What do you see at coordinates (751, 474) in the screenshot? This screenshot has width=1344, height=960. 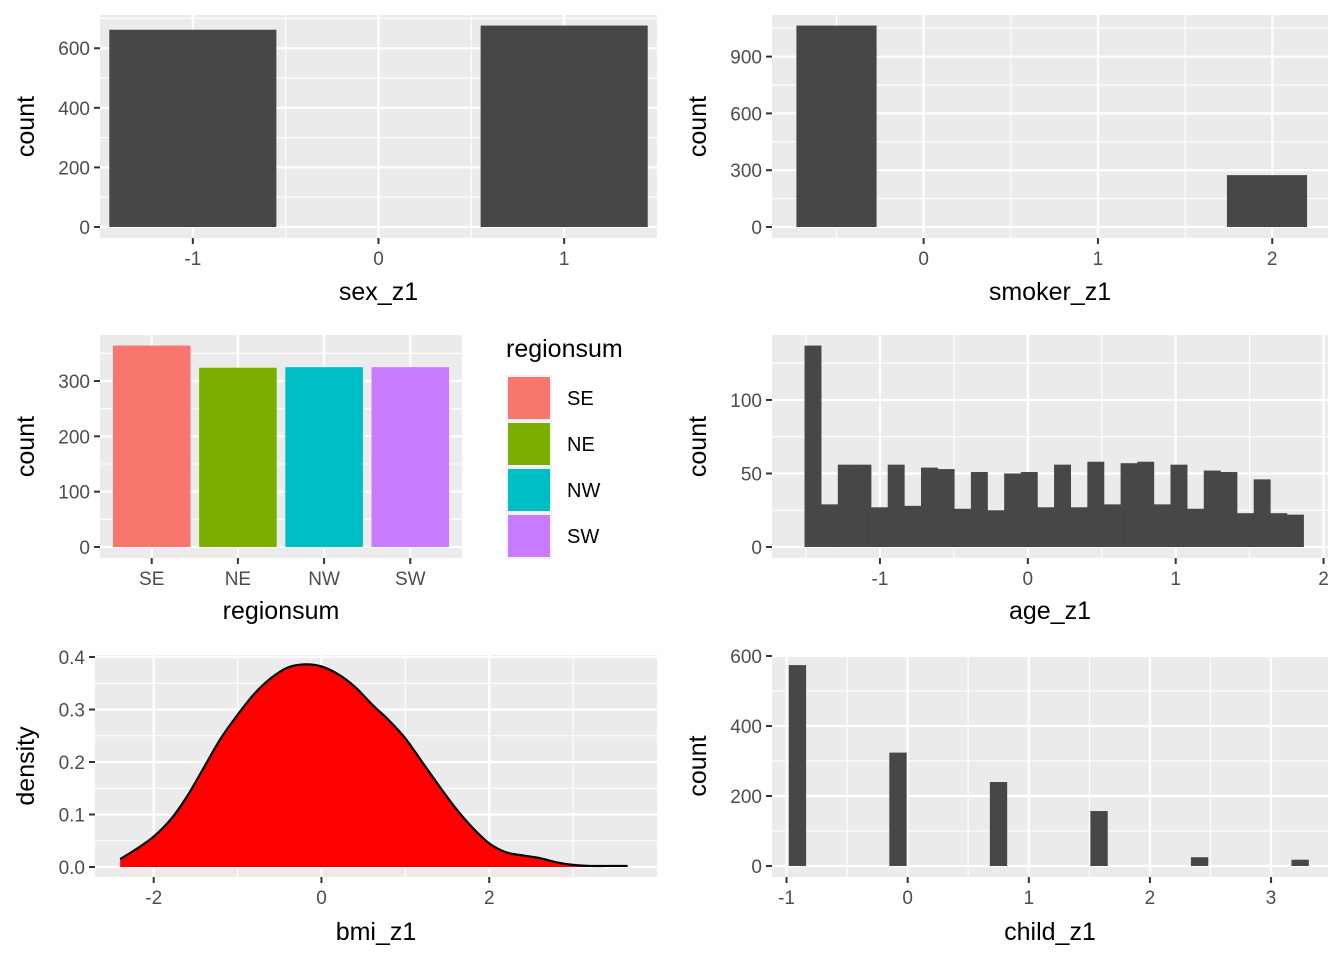 I see `y-tick-label: 50` at bounding box center [751, 474].